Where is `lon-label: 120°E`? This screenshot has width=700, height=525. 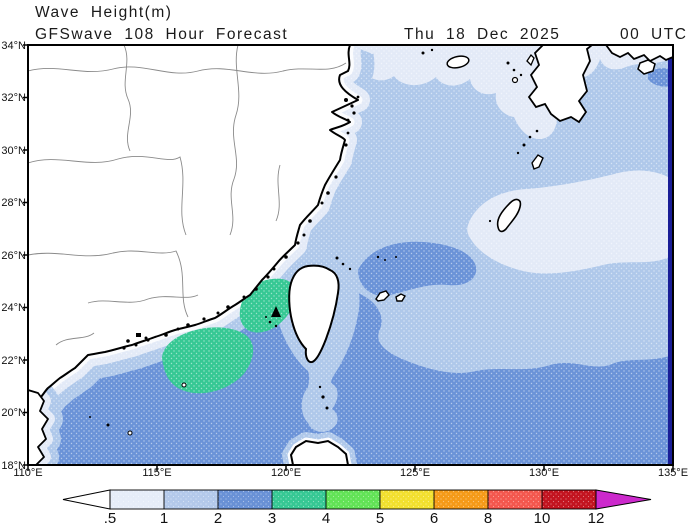
lon-label: 120°E is located at coordinates (286, 473).